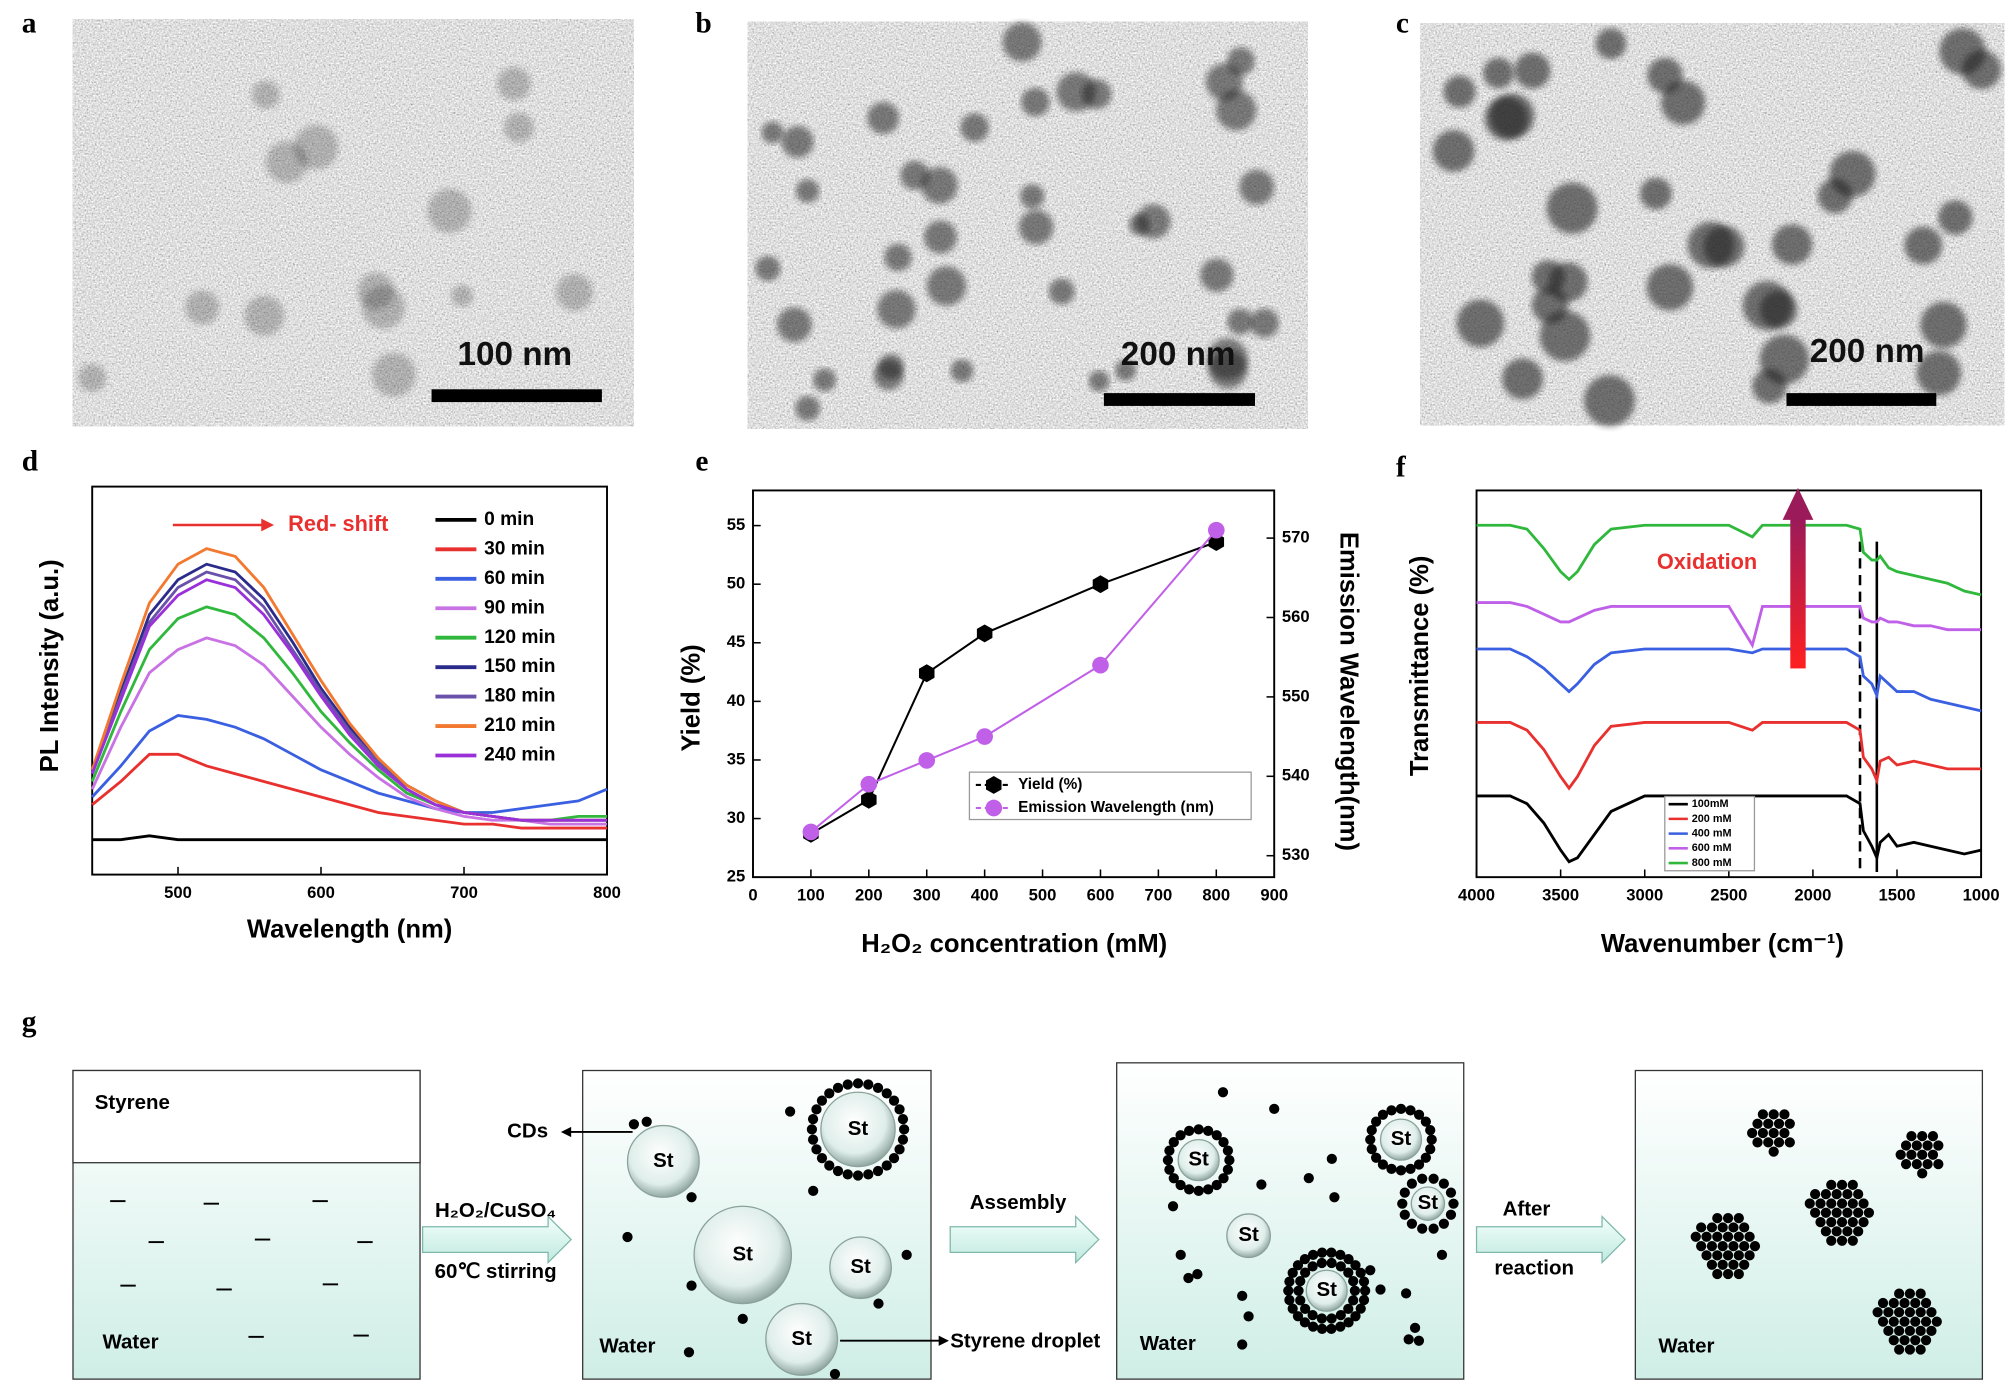 Image resolution: width=2008 pixels, height=1390 pixels. What do you see at coordinates (1710, 804) in the screenshot?
I see `legend-label: 100mM` at bounding box center [1710, 804].